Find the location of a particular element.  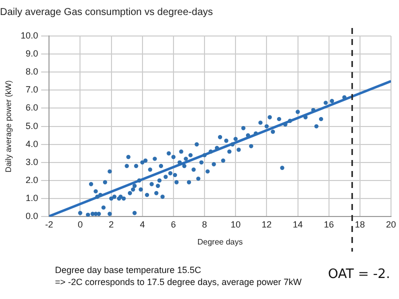

y-tick-label: 0.0 is located at coordinates (32, 216).